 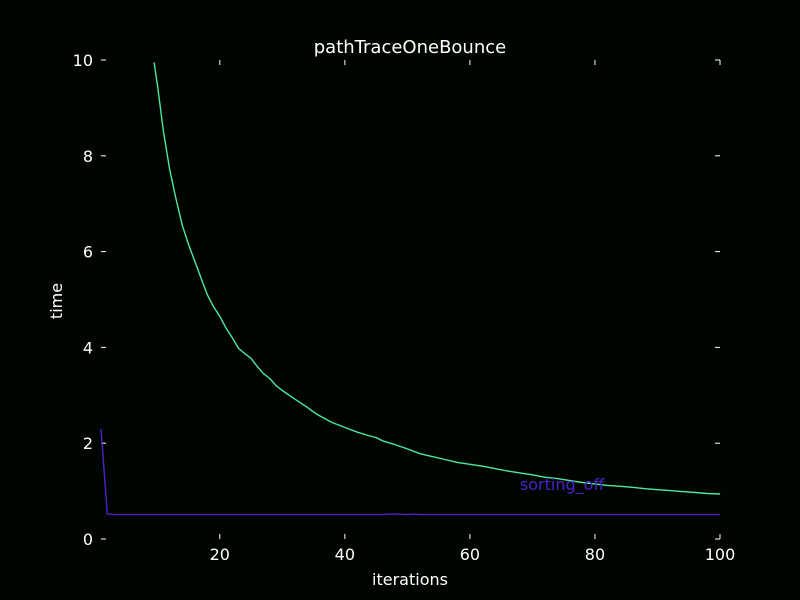 I want to click on y-tick-label: 4, so click(x=88, y=347).